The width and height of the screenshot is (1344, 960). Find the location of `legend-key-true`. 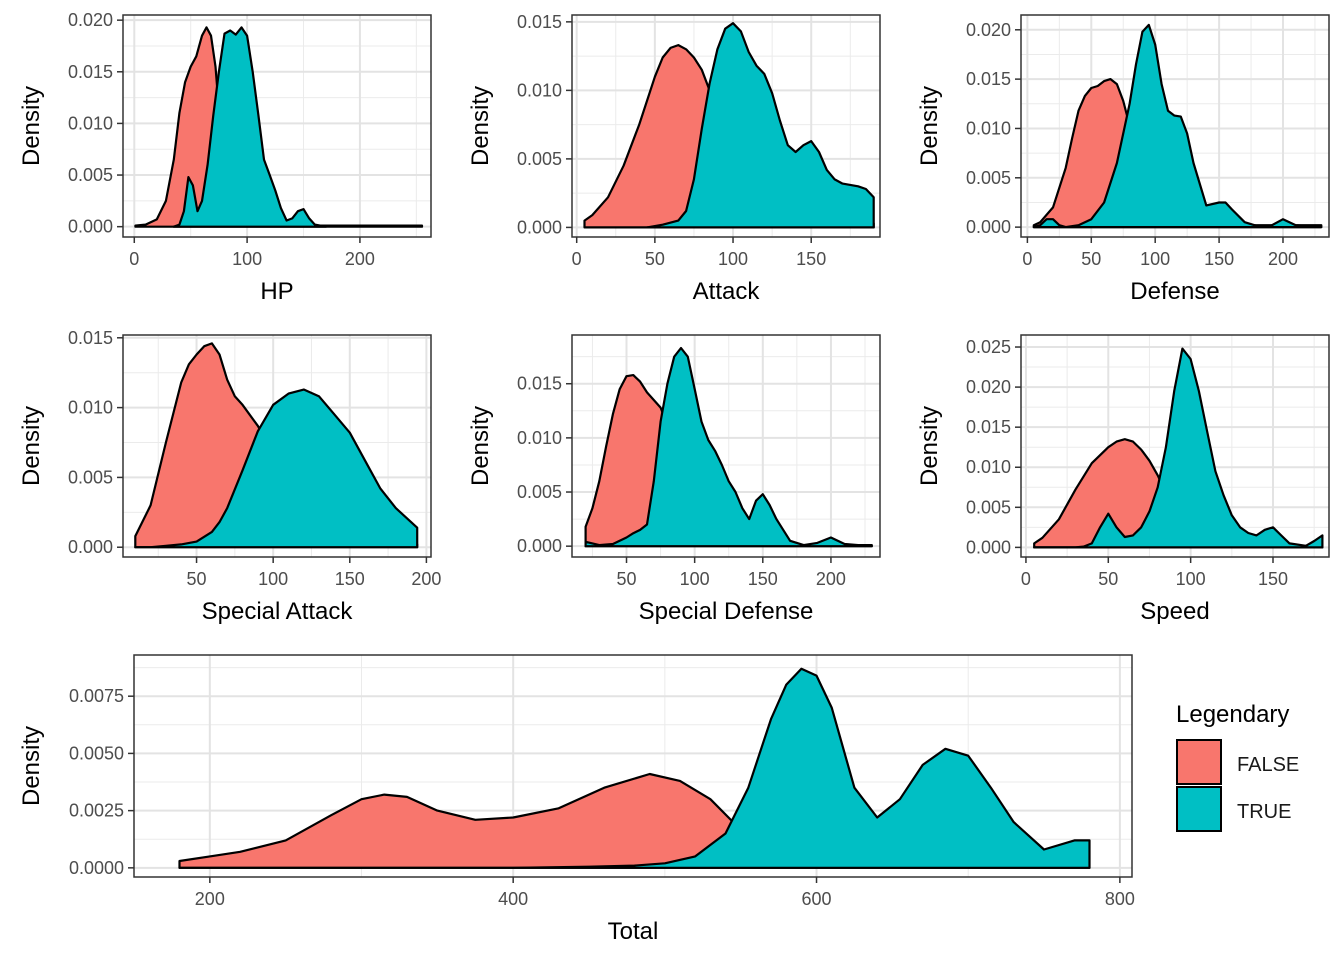

legend-key-true is located at coordinates (1199, 809).